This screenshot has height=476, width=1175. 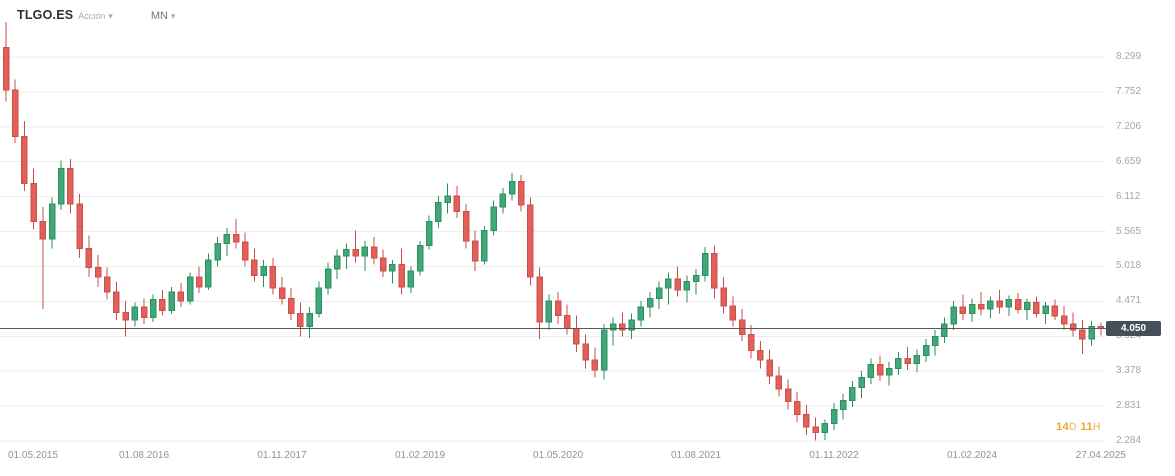 What do you see at coordinates (834, 455) in the screenshot?
I see `time-tick-label: 01.11.2022` at bounding box center [834, 455].